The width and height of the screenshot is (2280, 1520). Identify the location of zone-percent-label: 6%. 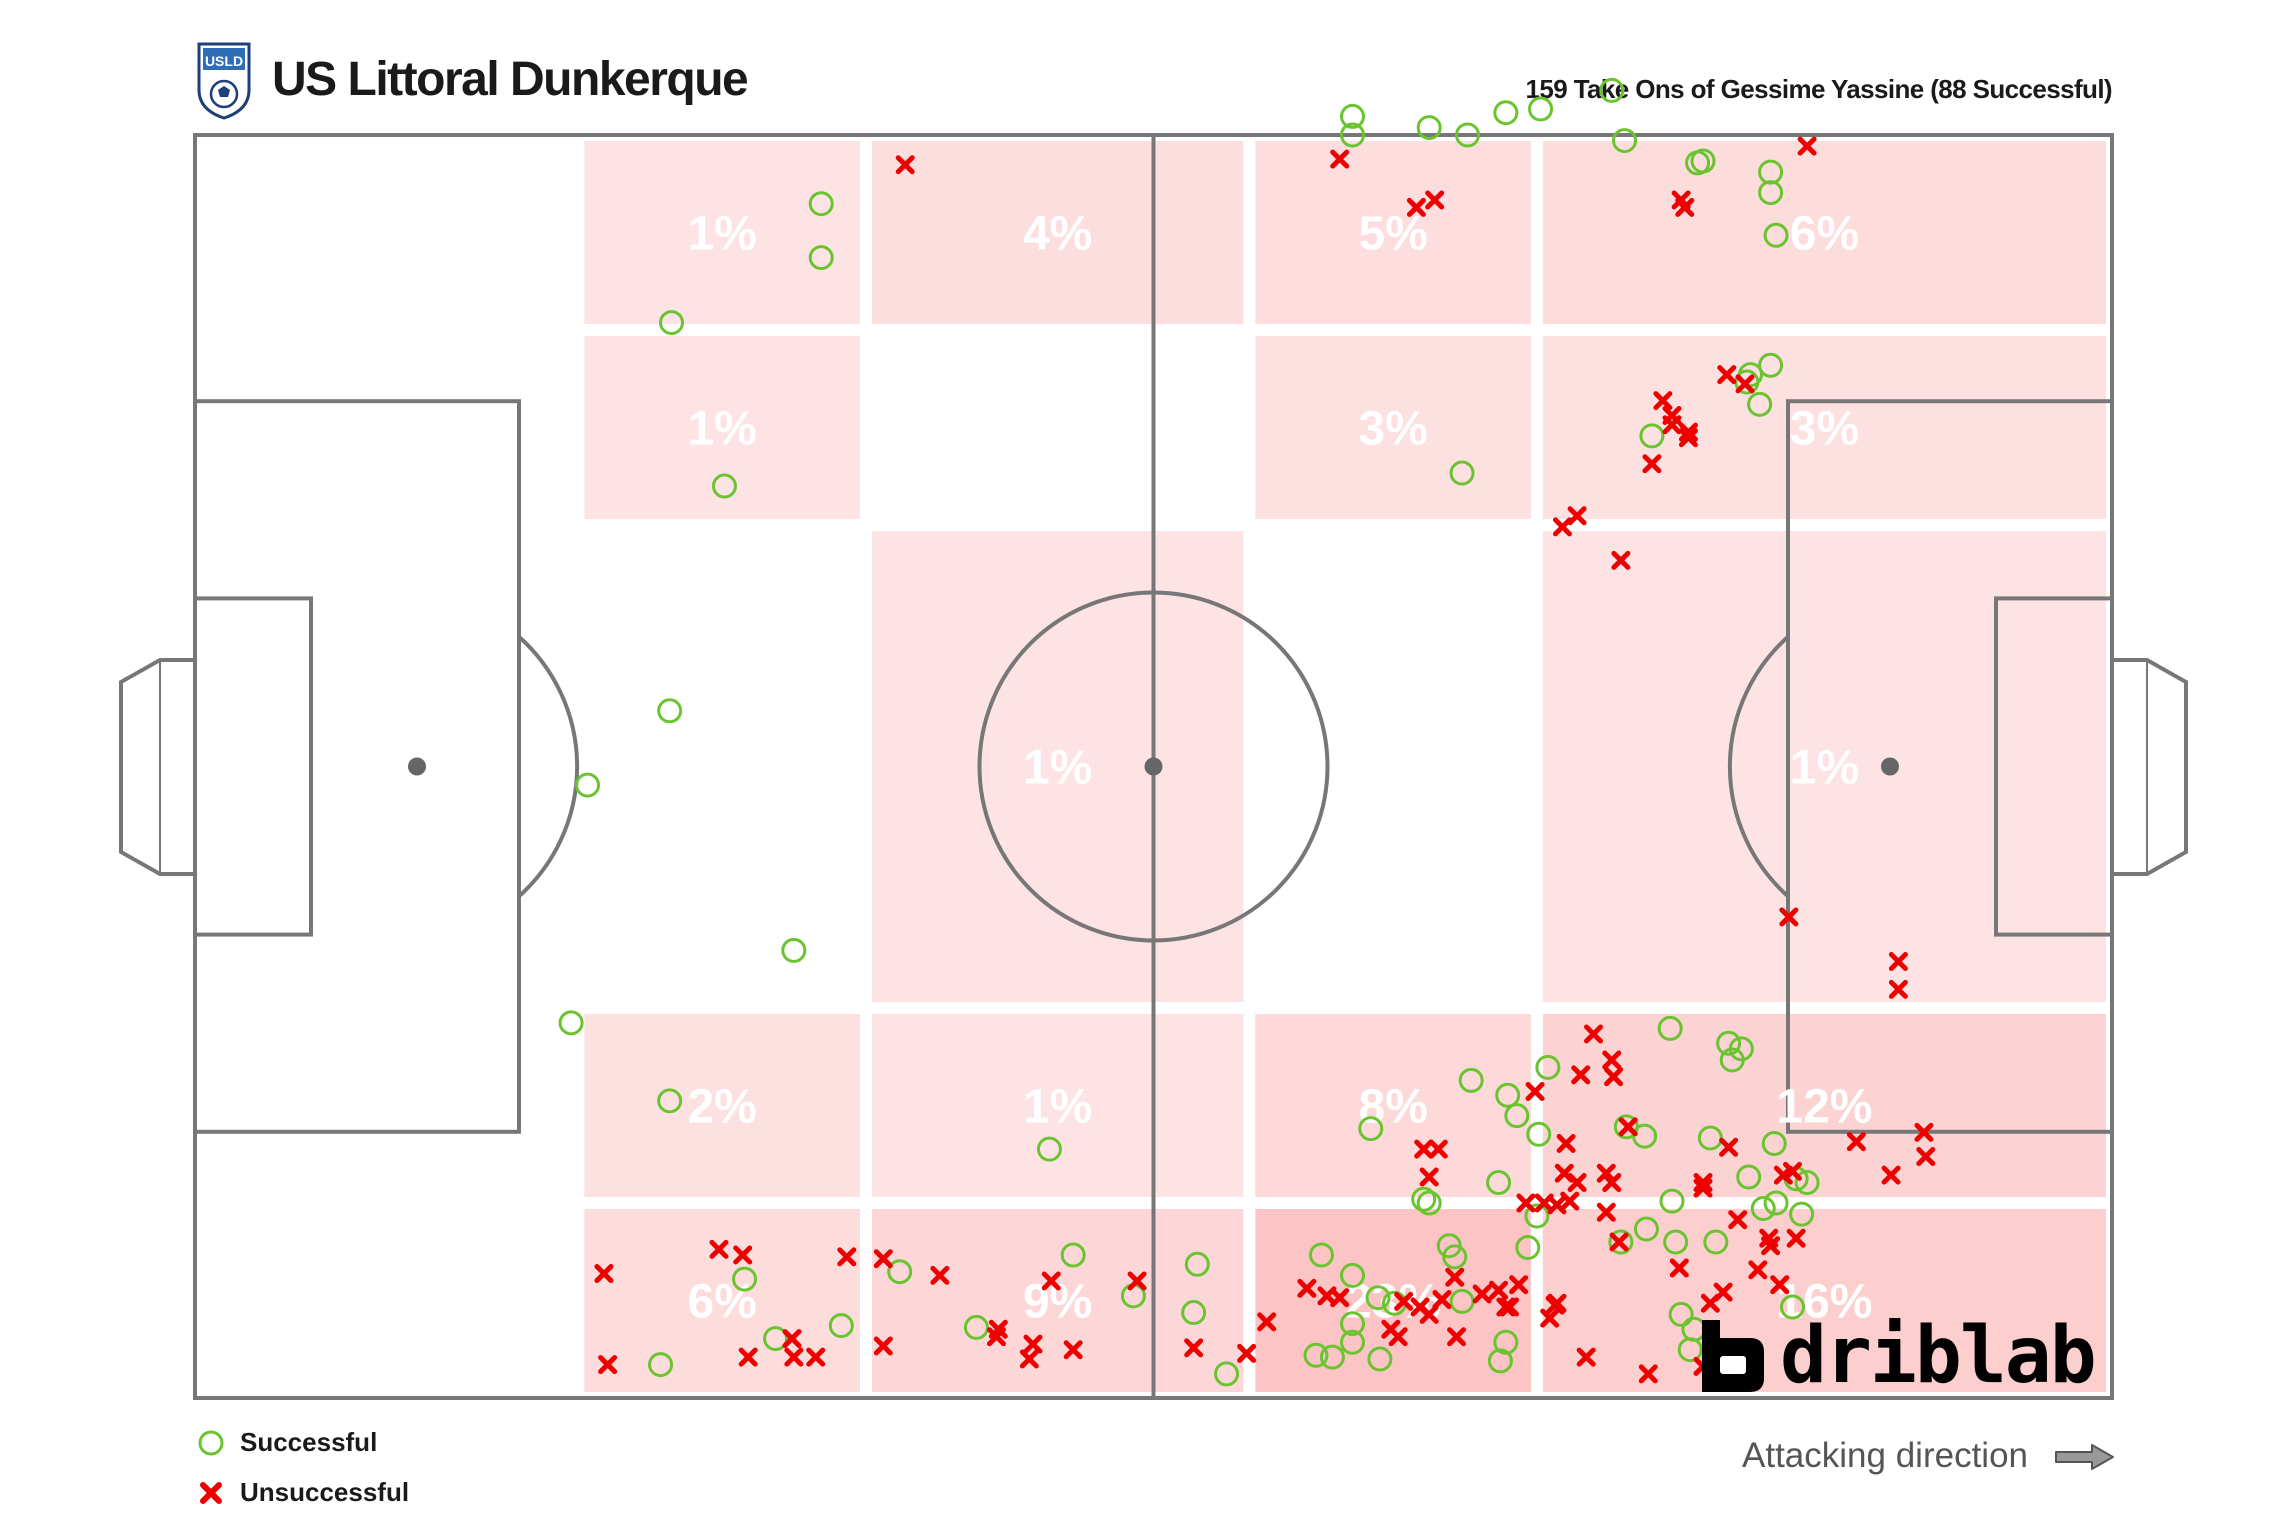
(721, 1301).